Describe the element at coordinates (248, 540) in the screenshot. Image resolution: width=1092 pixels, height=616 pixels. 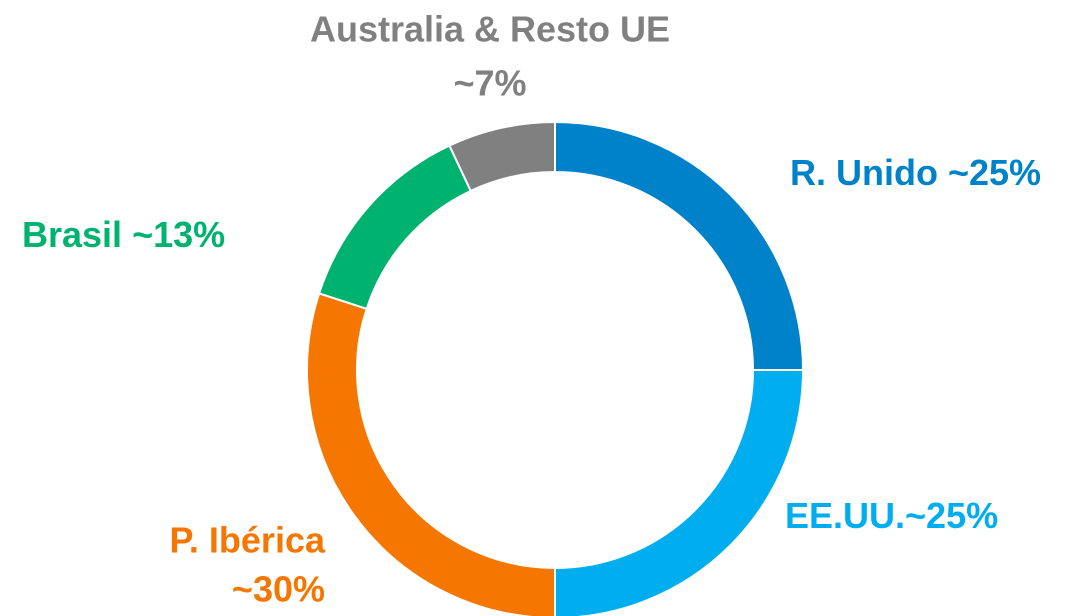
I see `category-name: P. Ibérica` at that location.